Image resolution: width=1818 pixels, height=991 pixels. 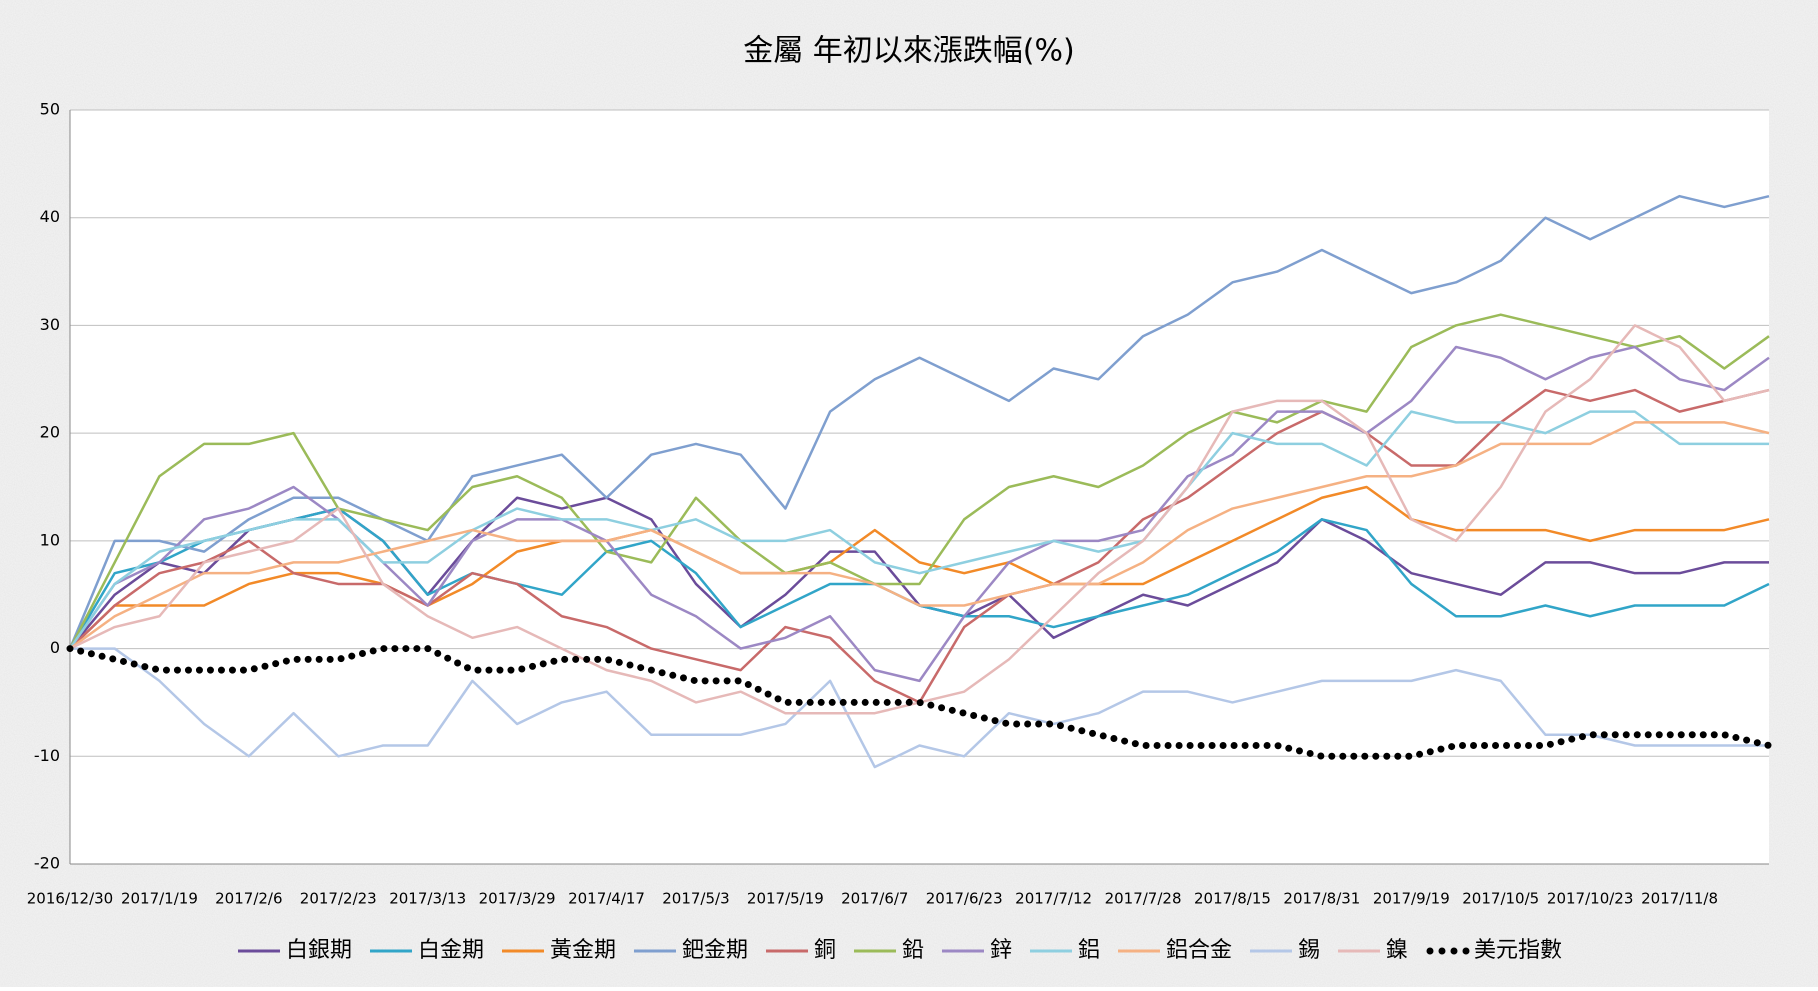 I want to click on legend-label: 白銀期, so click(x=319, y=950).